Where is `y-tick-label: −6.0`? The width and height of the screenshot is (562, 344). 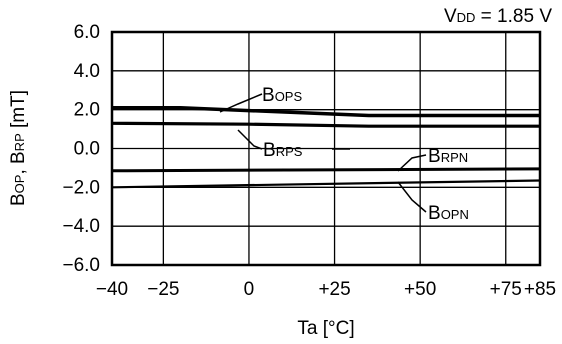 y-tick-label: −6.0 is located at coordinates (81, 265).